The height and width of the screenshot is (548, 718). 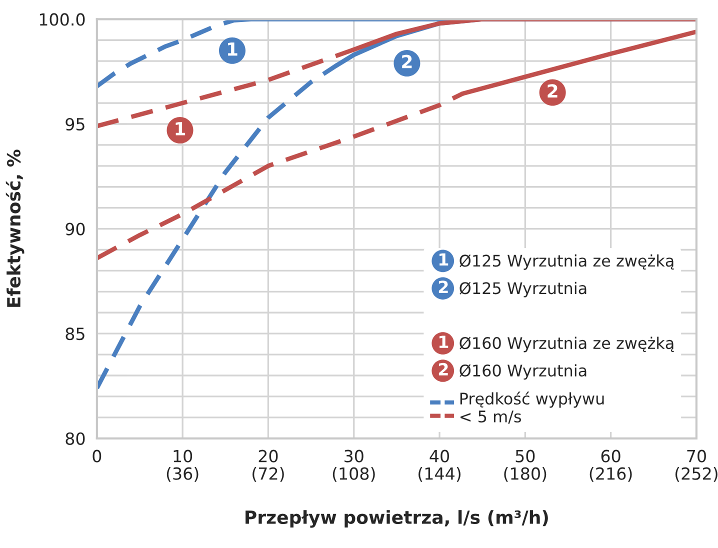 What do you see at coordinates (75, 229) in the screenshot?
I see `y-tick-label: 90` at bounding box center [75, 229].